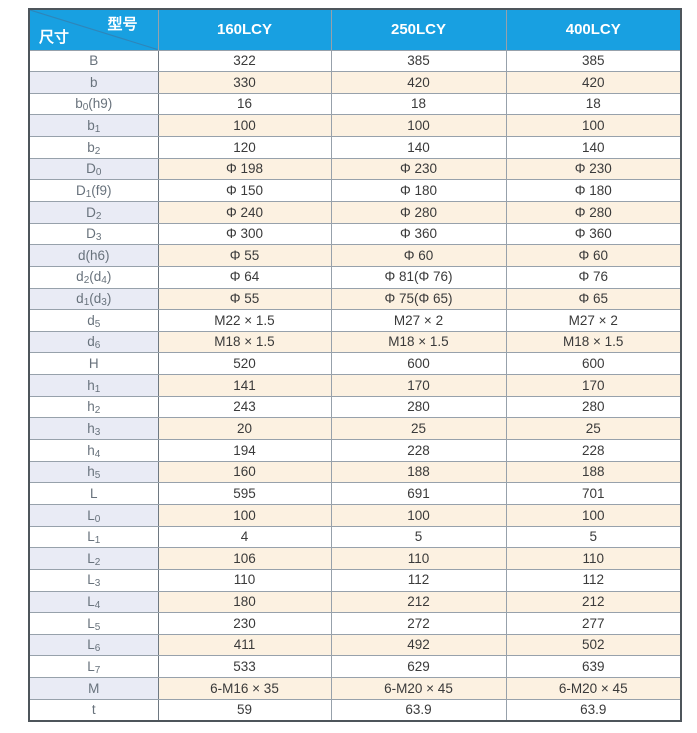 This screenshot has height=733, width=697. I want to click on table-row: b1 100 100 100, so click(355, 126).